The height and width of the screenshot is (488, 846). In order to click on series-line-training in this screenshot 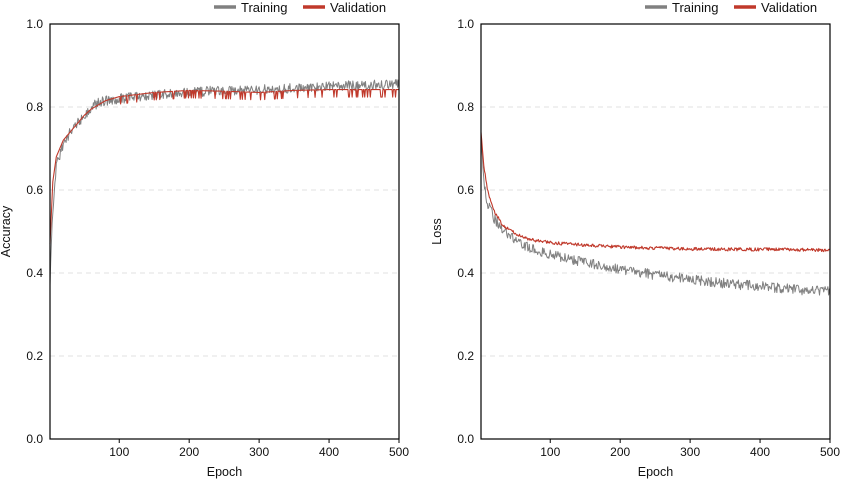, I will do `click(655, 216)`.